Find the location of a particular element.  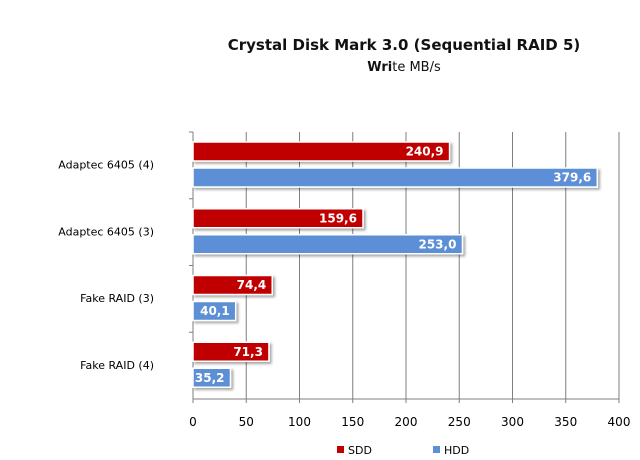

data-label: 159,6 is located at coordinates (338, 218).